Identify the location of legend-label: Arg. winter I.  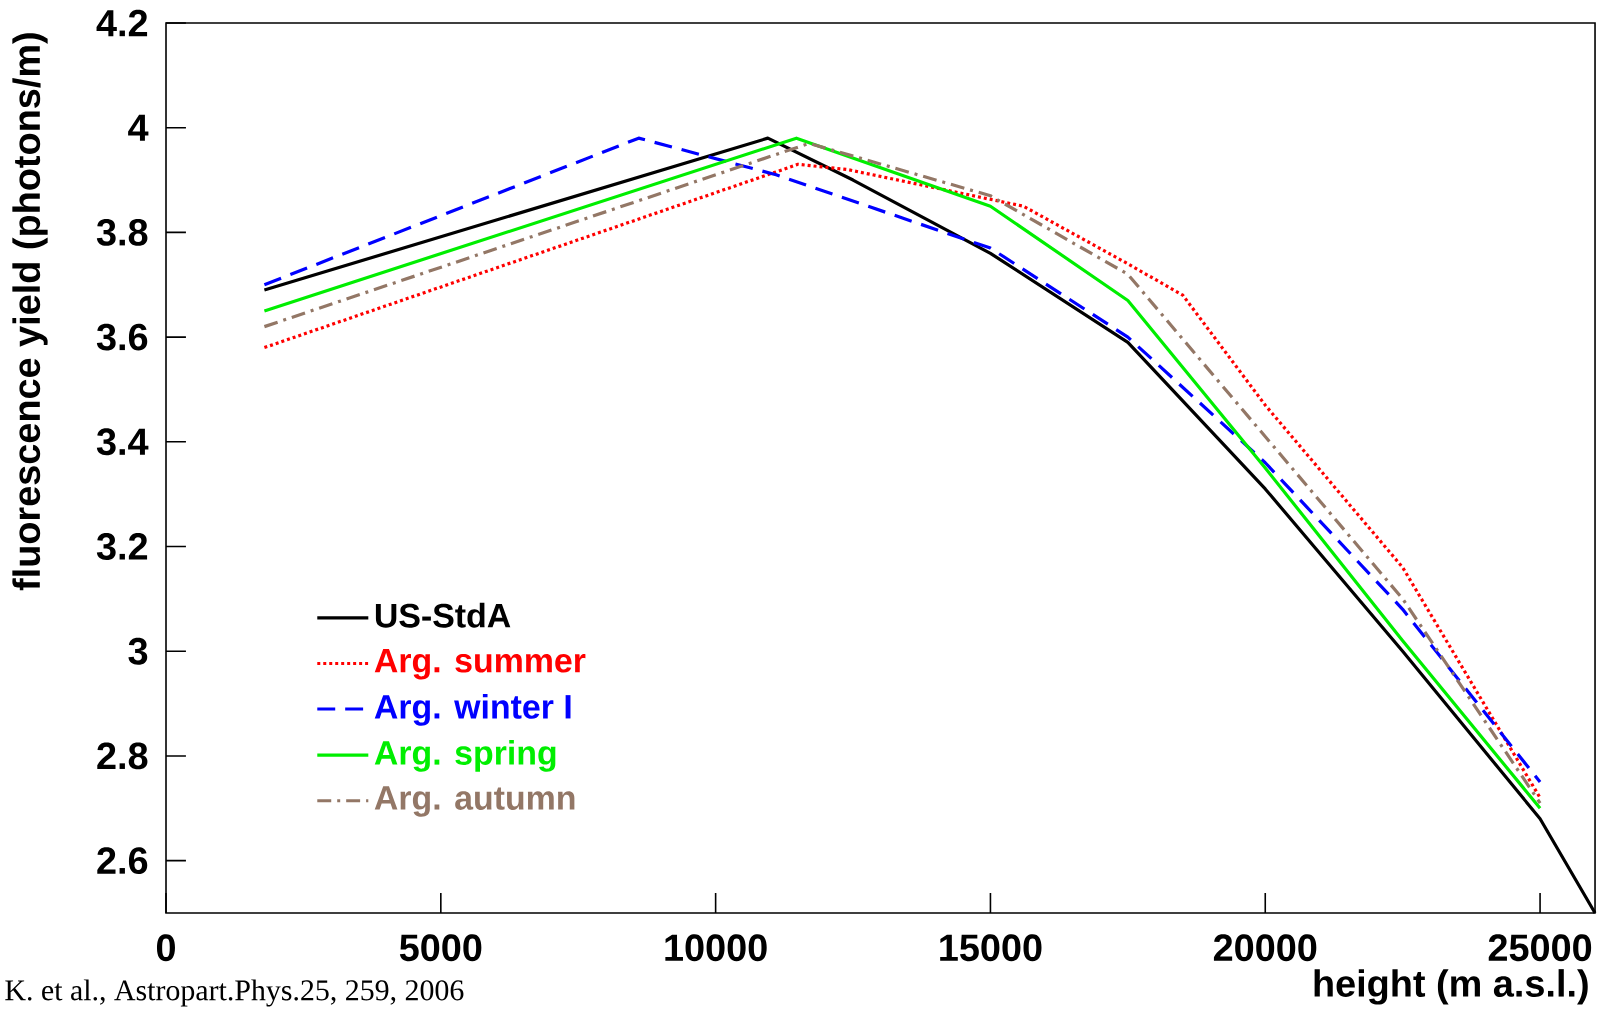
(472, 709).